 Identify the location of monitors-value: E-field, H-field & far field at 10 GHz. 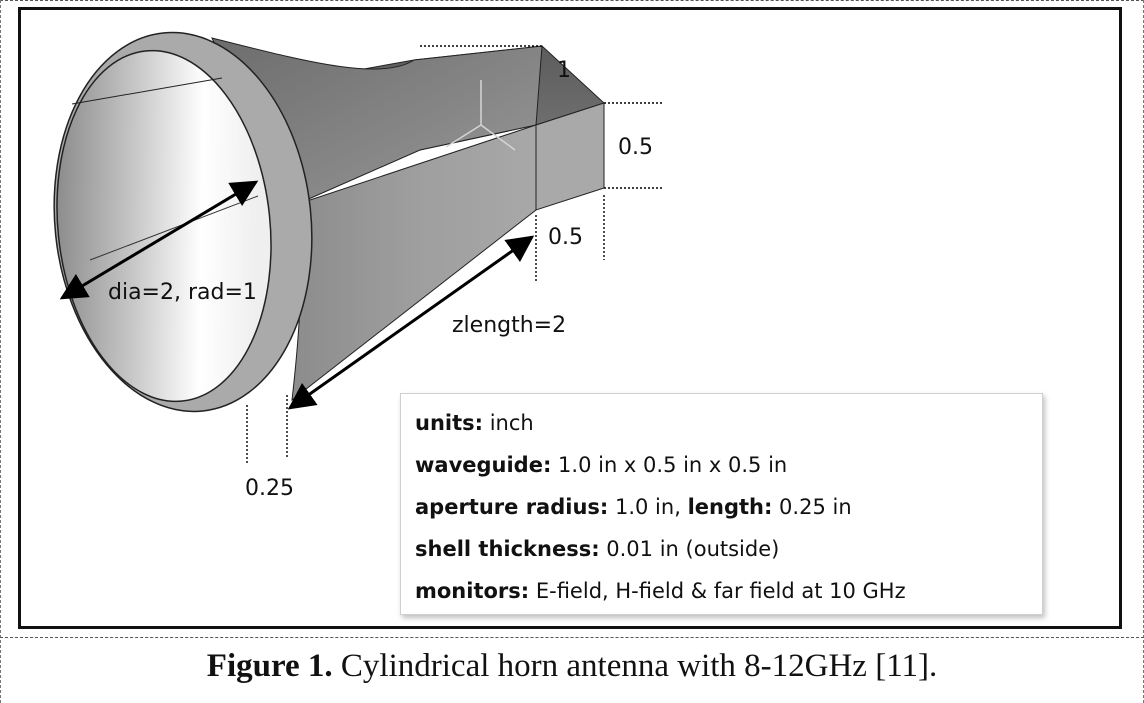
(717, 591).